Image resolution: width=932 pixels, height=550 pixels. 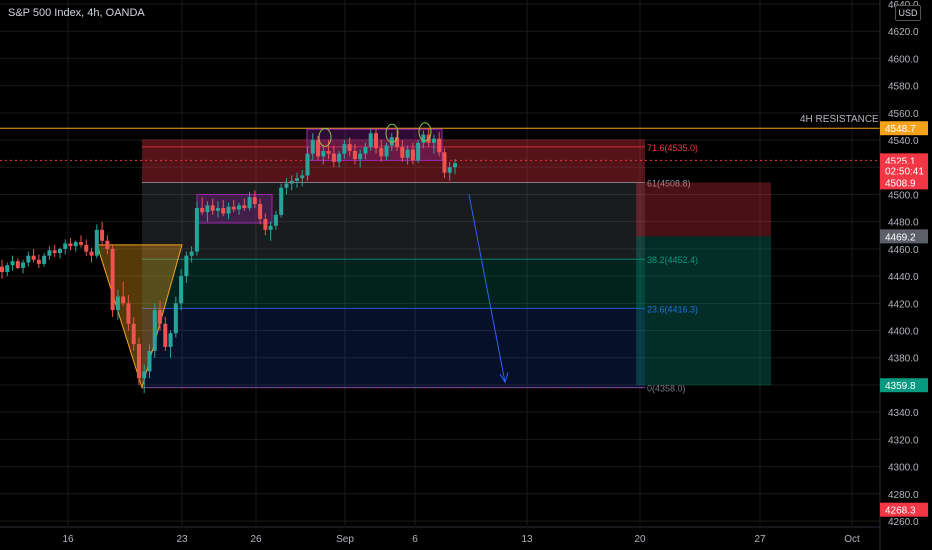 What do you see at coordinates (903, 332) in the screenshot?
I see `price-tick-label: 4400.0` at bounding box center [903, 332].